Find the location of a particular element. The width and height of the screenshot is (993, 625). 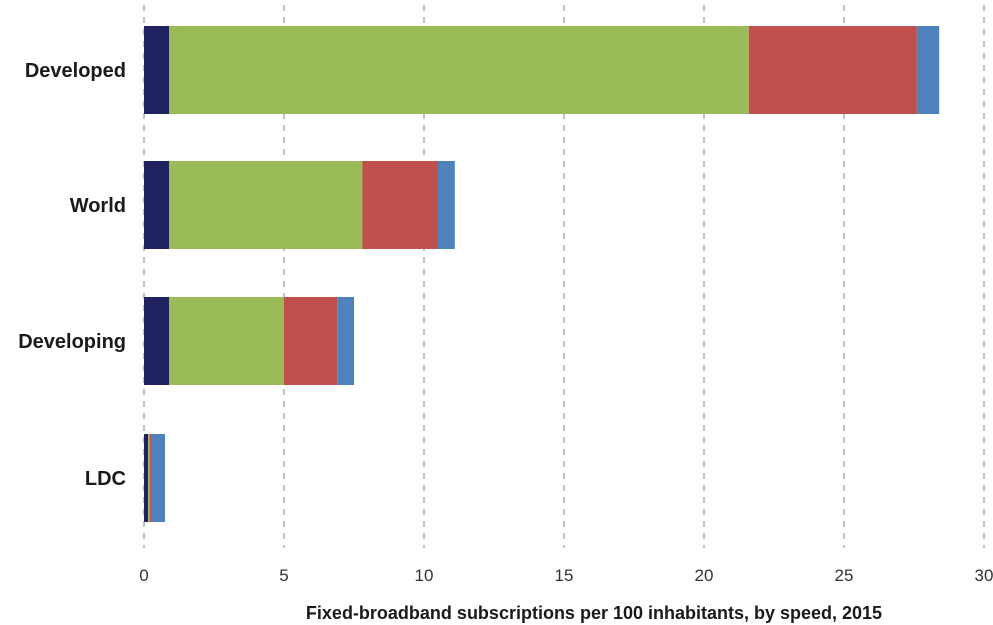

x-tick-label: 15 is located at coordinates (564, 575).